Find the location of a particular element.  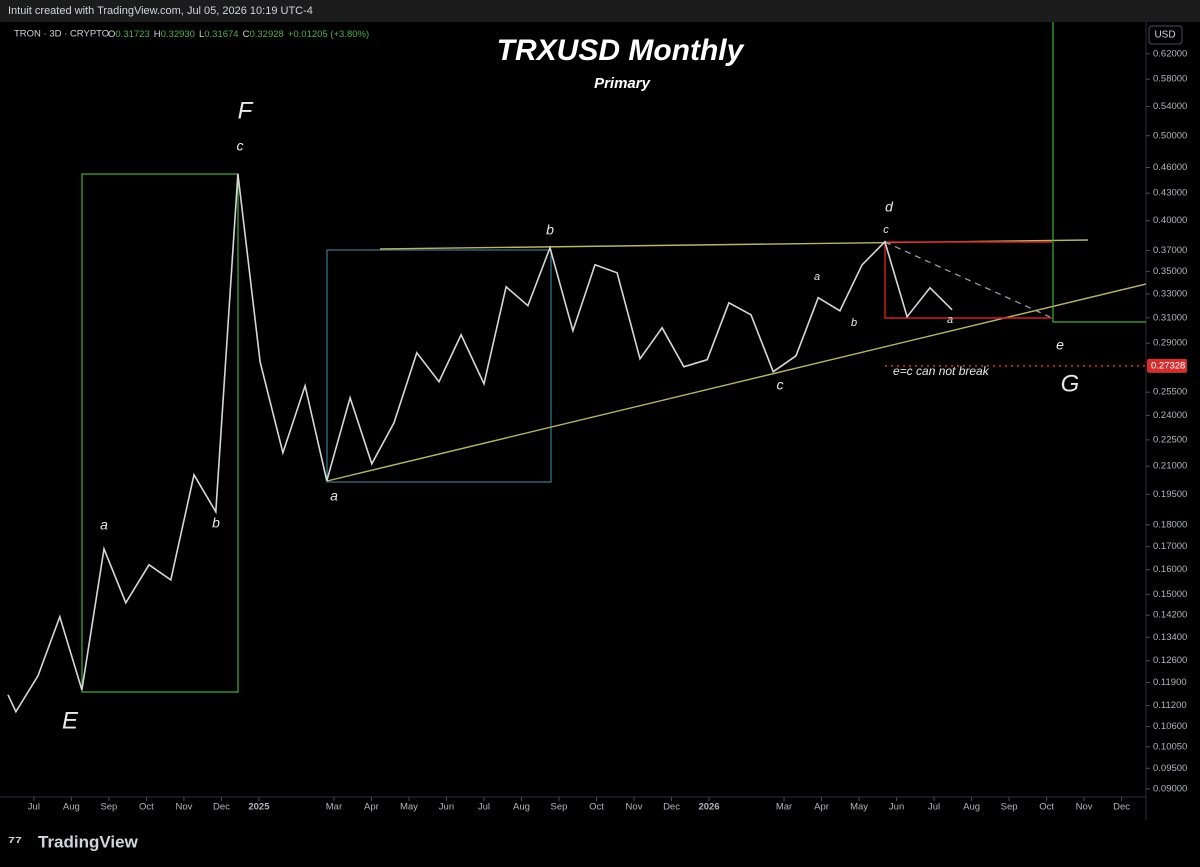

price-label: 0.27328 is located at coordinates (1168, 365).